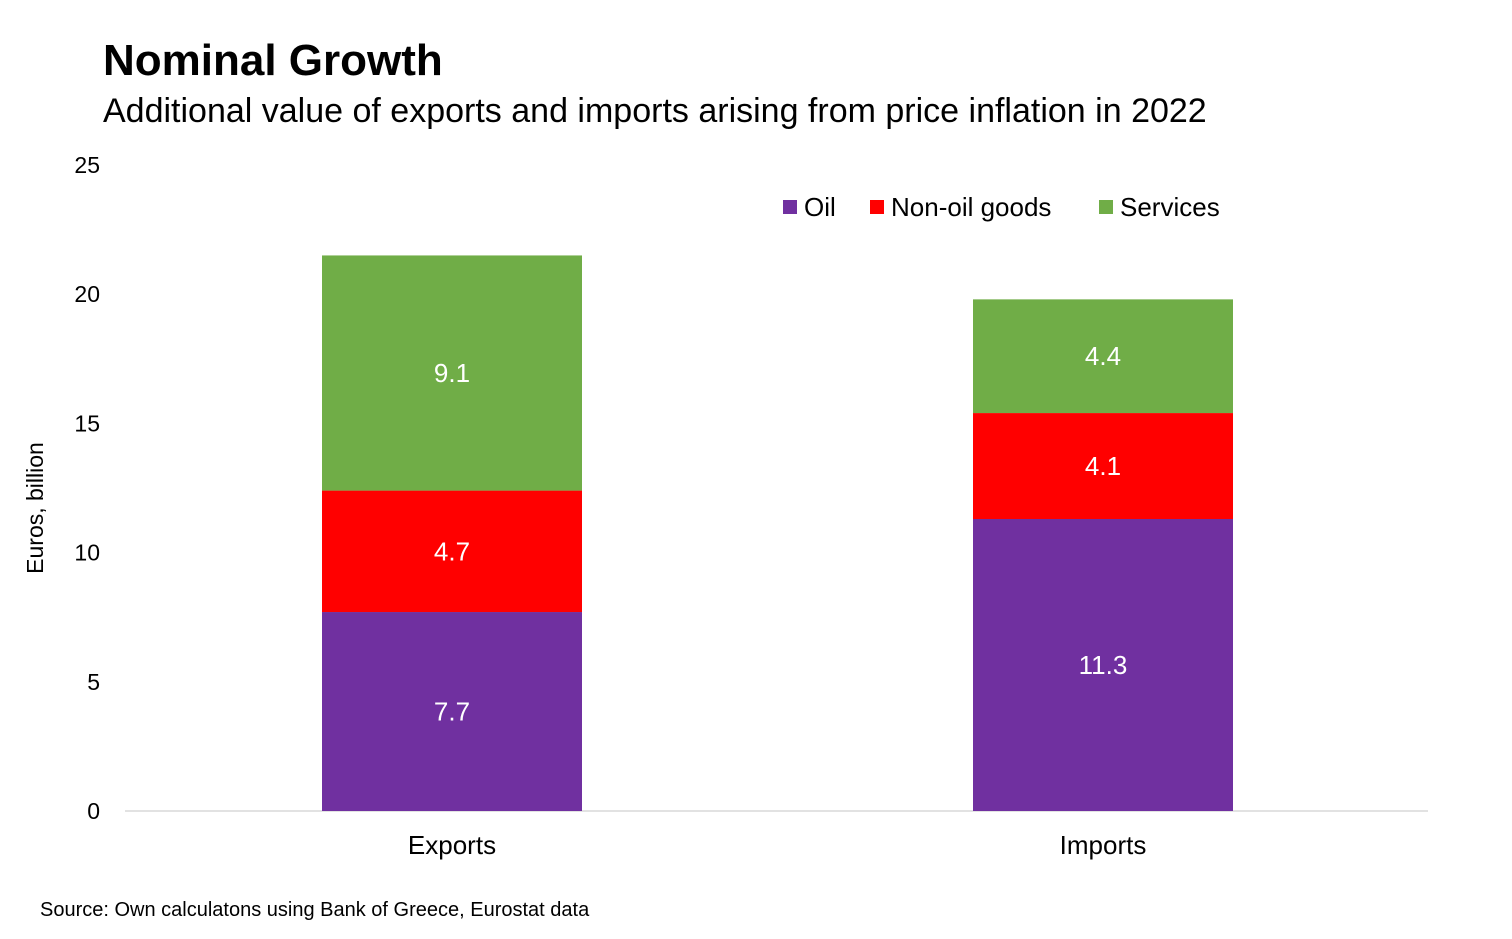 The height and width of the screenshot is (939, 1512). What do you see at coordinates (87, 423) in the screenshot?
I see `y-tick-label: 15` at bounding box center [87, 423].